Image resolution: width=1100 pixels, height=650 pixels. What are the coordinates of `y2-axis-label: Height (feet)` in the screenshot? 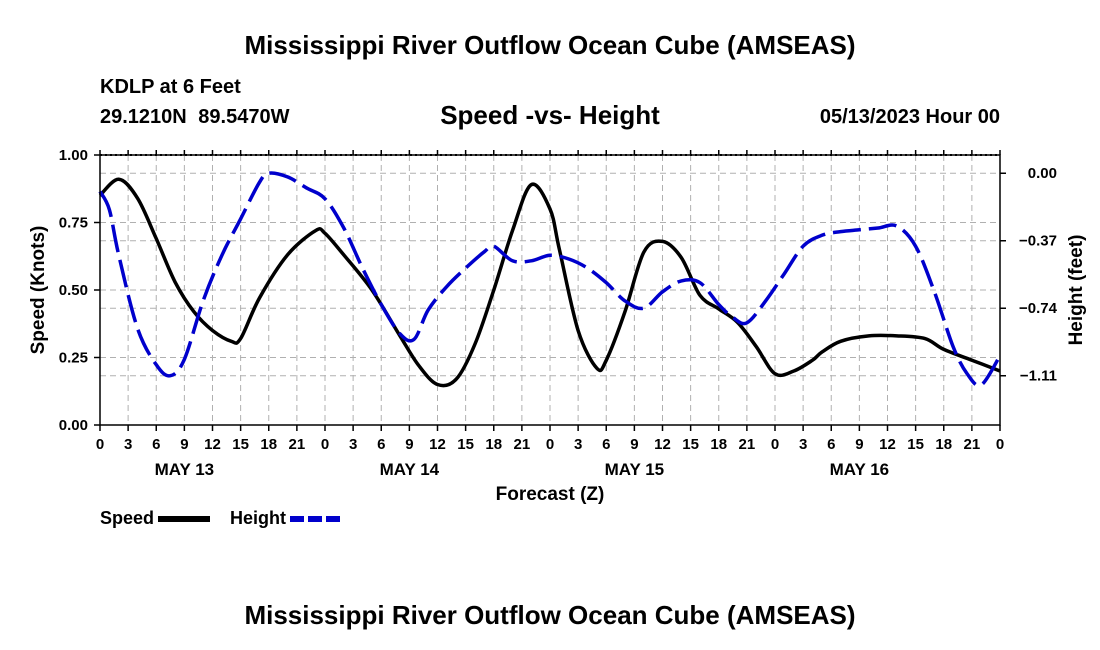 It's located at (1076, 290).